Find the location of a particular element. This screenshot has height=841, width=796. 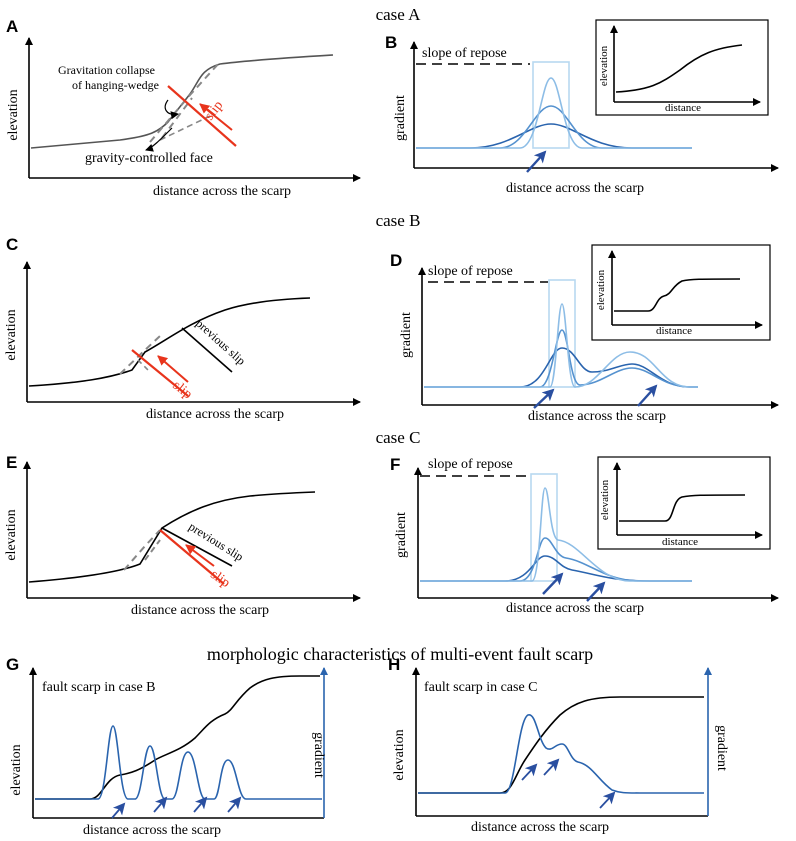

panel-d-ylabel: gradient is located at coordinates (406, 335).